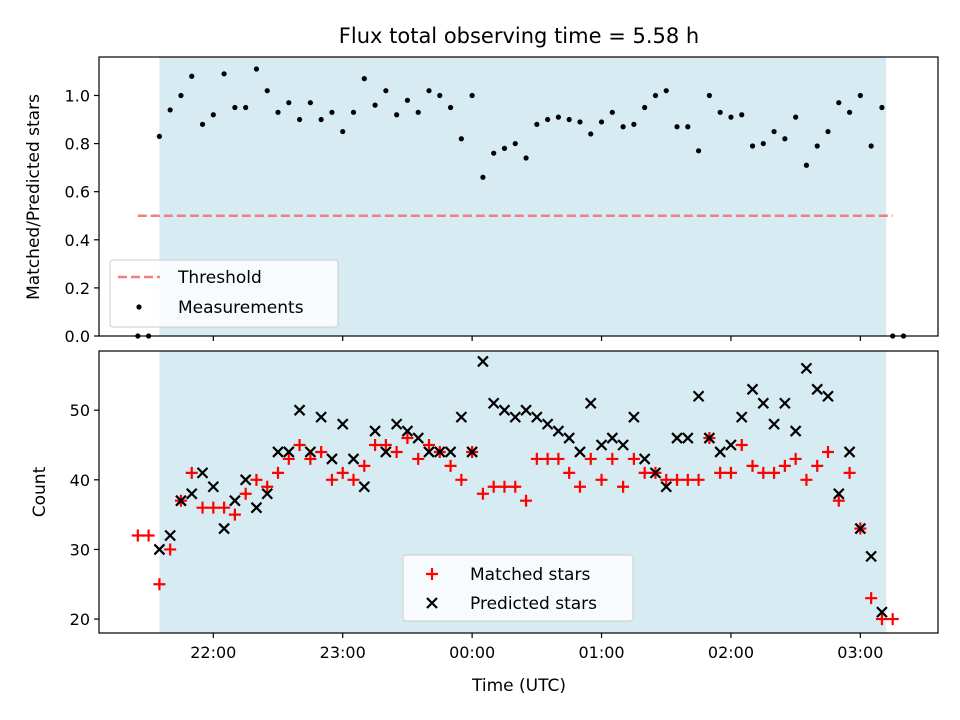 Image resolution: width=960 pixels, height=720 pixels. Describe the element at coordinates (518, 588) in the screenshot. I see `bottom-legend-box` at that location.